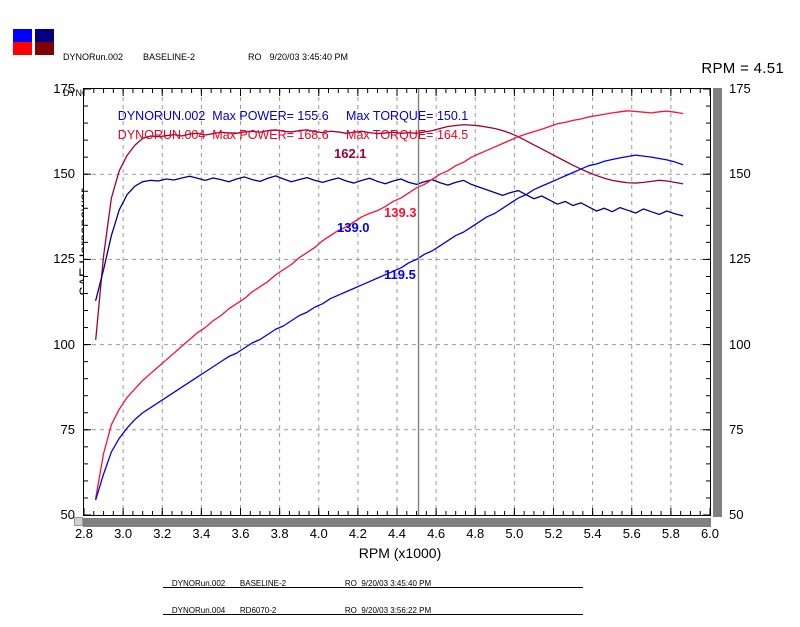 This screenshot has height=627, width=800. What do you see at coordinates (357, 533) in the screenshot?
I see `x-tick-label: 4.2` at bounding box center [357, 533].